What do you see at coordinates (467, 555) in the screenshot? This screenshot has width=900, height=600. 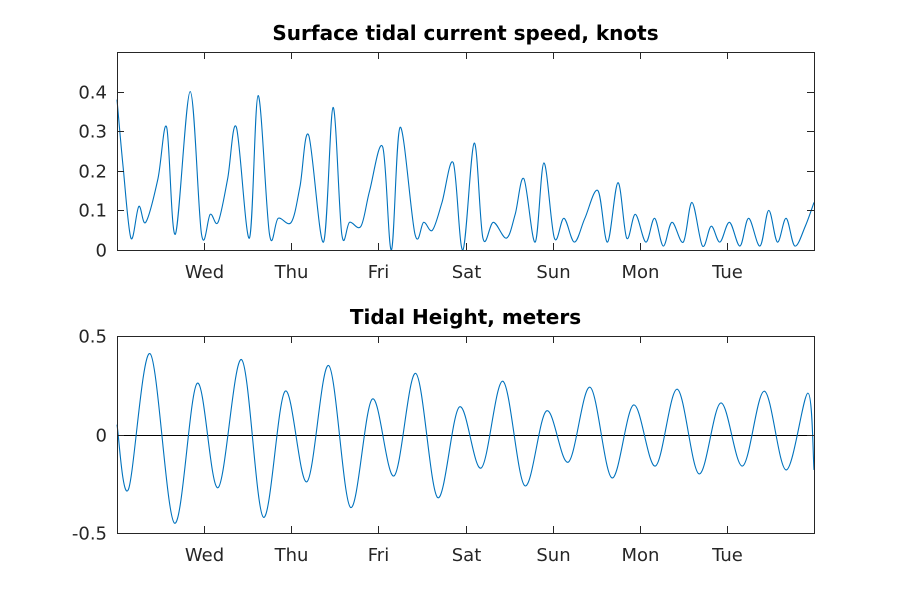 I see `tidal-height-xtick-label: Sat` at bounding box center [467, 555].